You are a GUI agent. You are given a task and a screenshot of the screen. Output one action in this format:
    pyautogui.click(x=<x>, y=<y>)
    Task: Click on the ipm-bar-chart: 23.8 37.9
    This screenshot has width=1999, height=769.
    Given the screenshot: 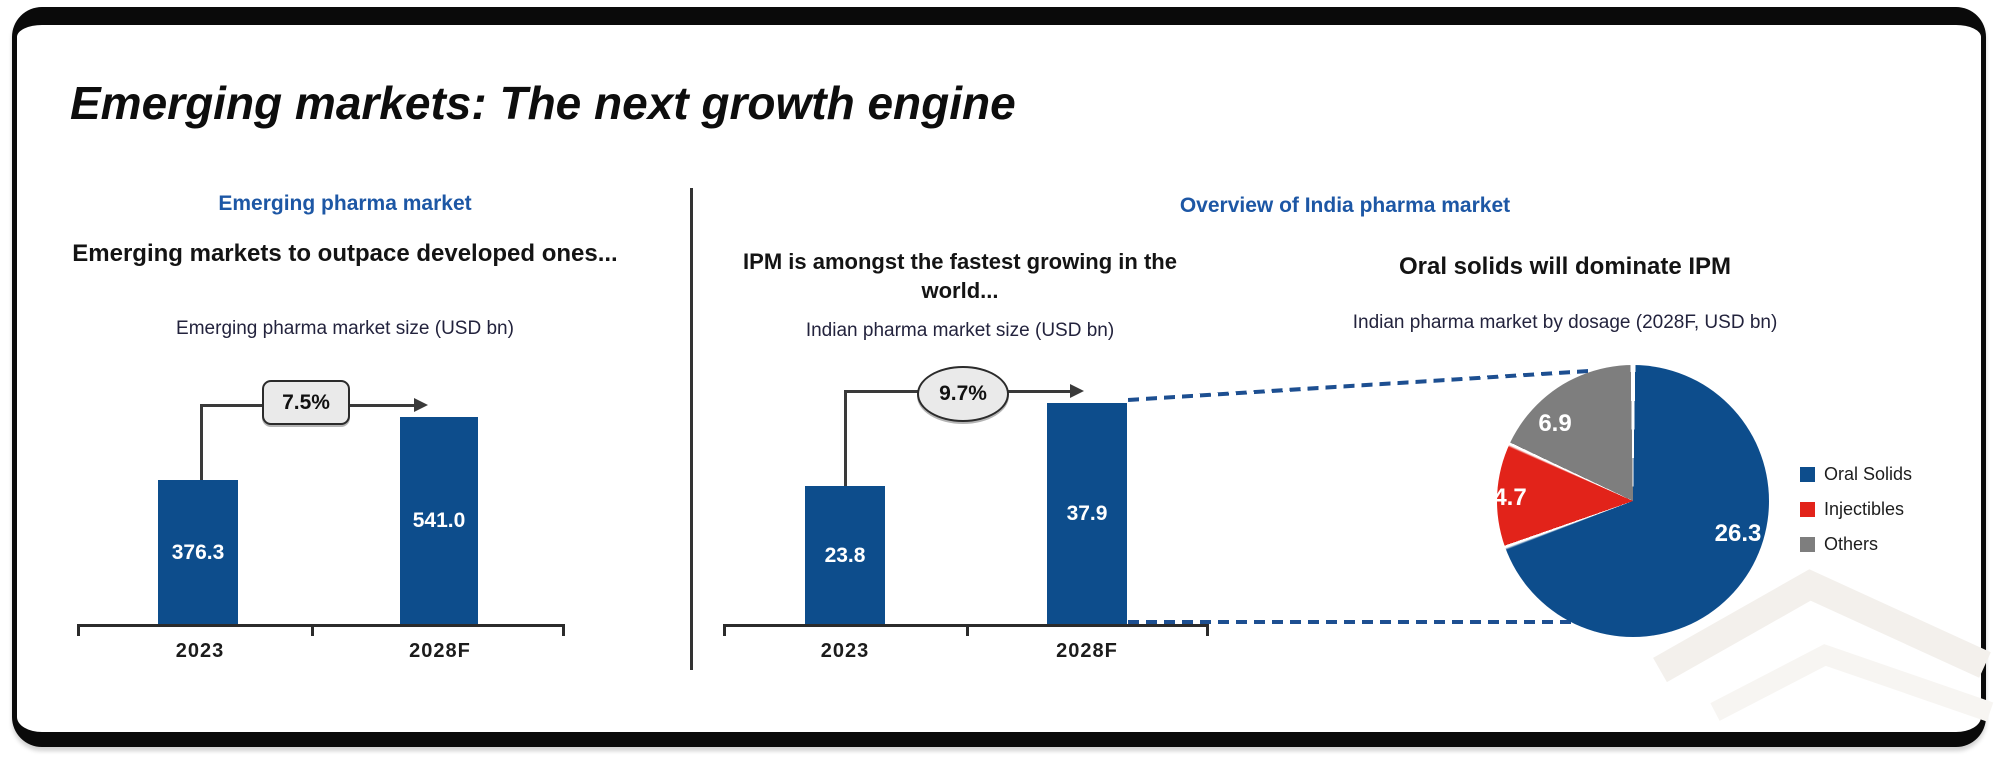 What is the action you would take?
    pyautogui.click(x=965, y=510)
    